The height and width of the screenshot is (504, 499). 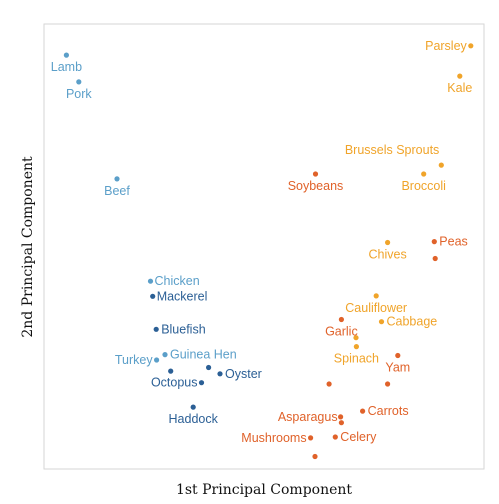 I want to click on data-point-chicken, so click(x=150, y=281).